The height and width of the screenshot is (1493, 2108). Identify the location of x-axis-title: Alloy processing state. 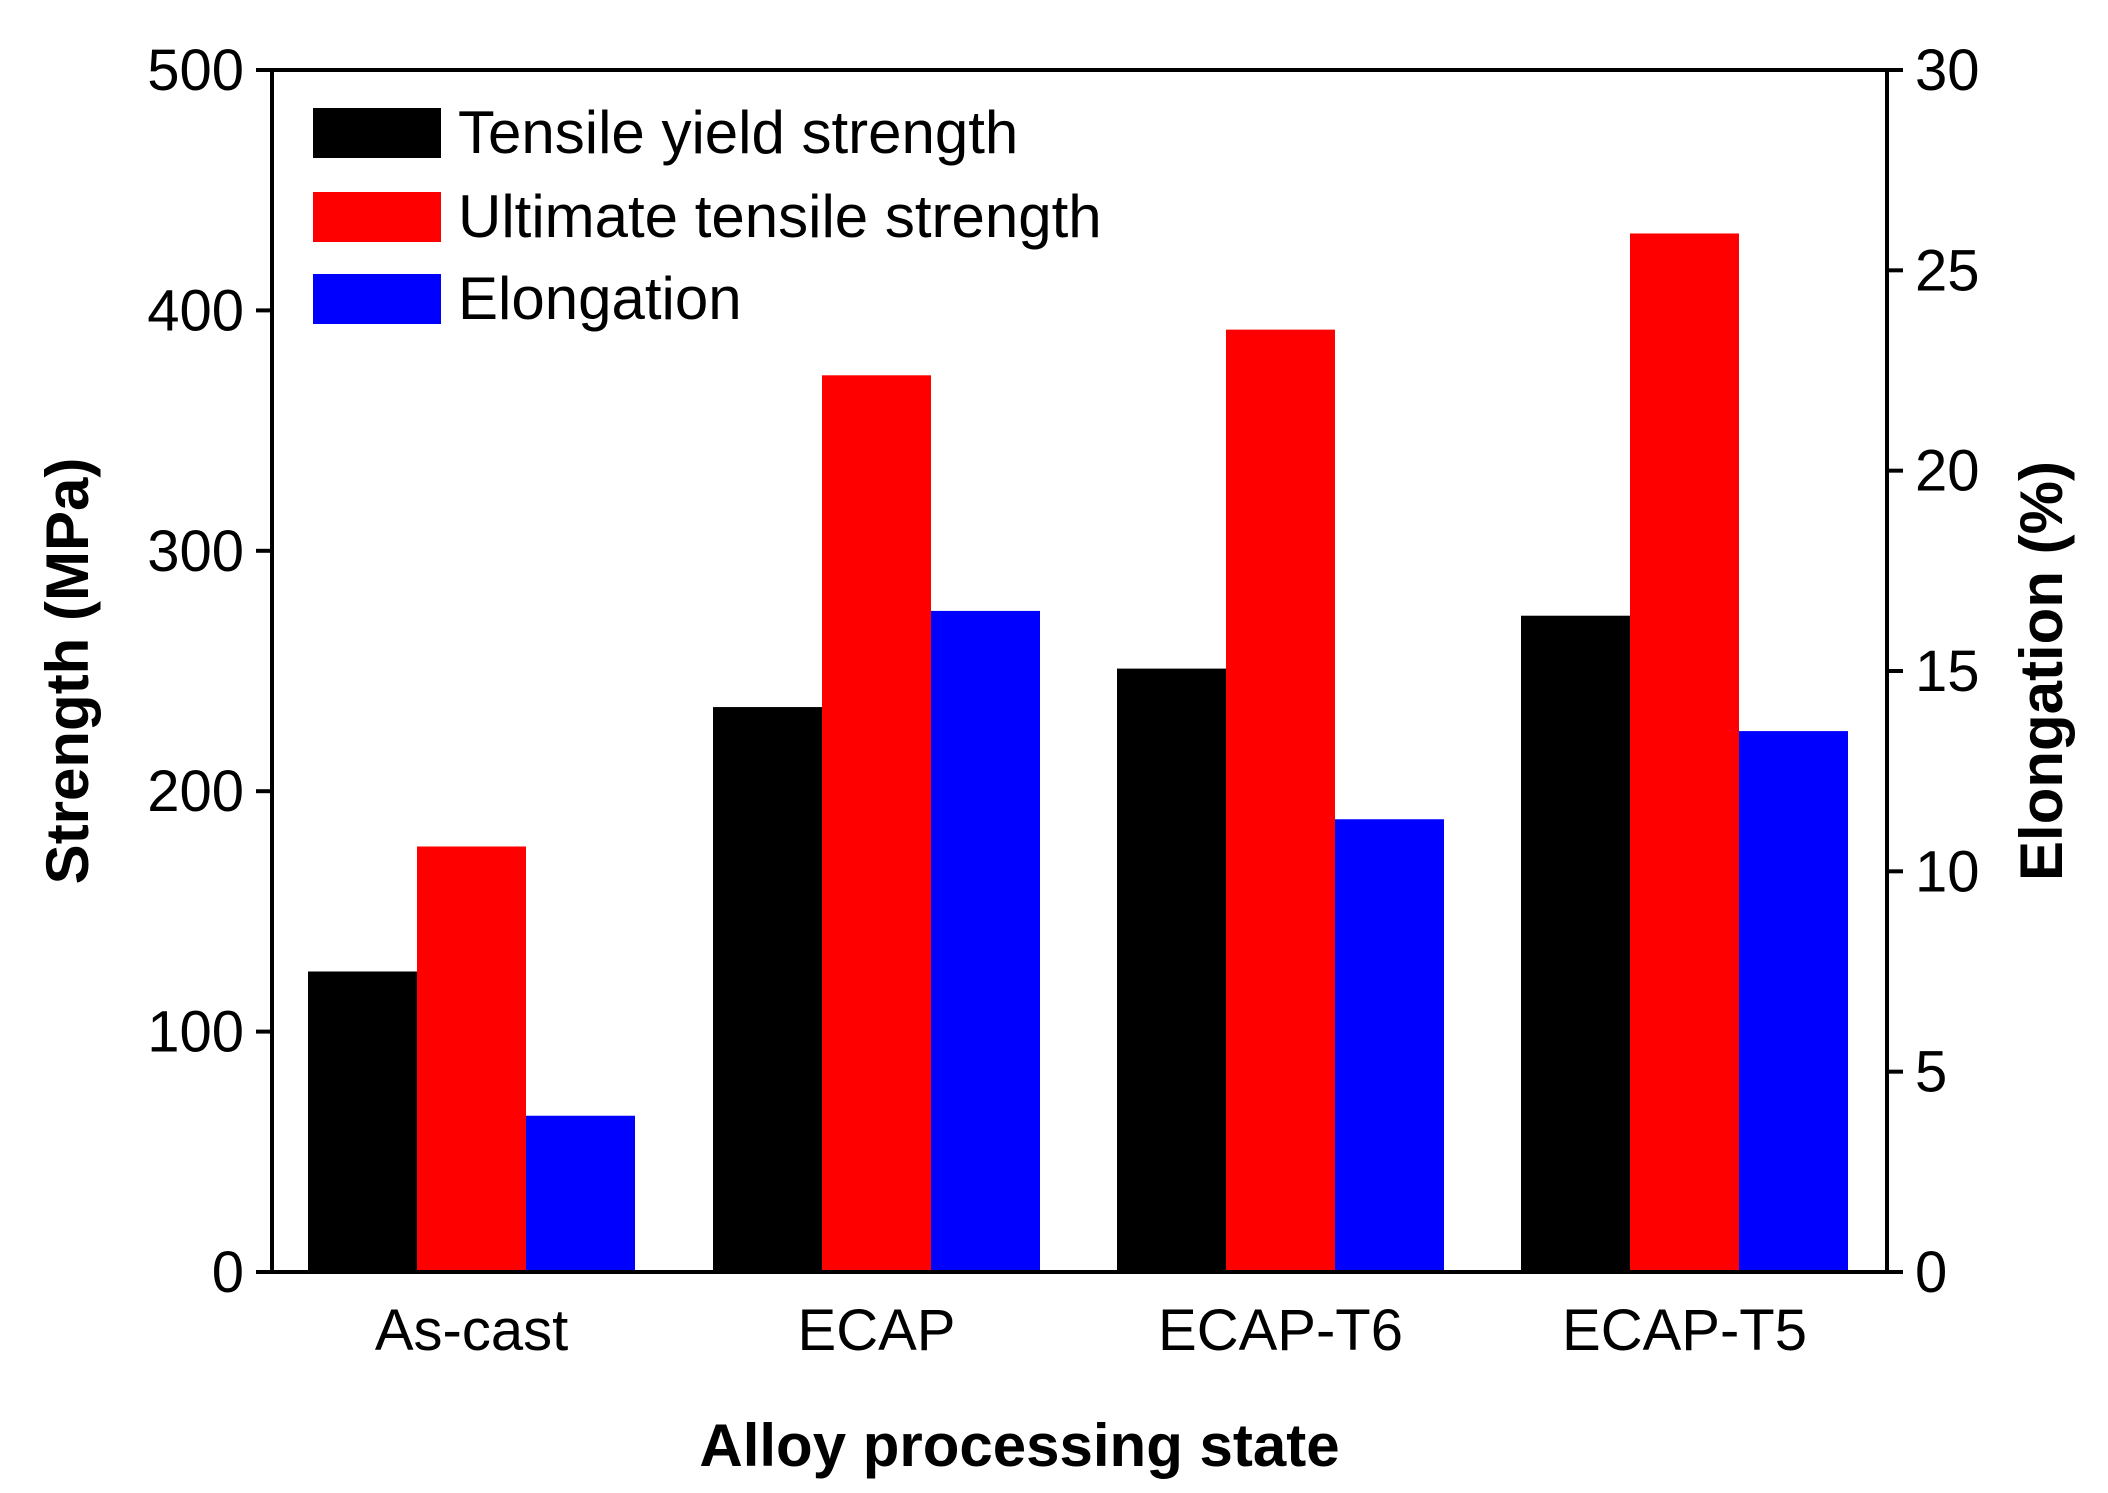
(1019, 1445).